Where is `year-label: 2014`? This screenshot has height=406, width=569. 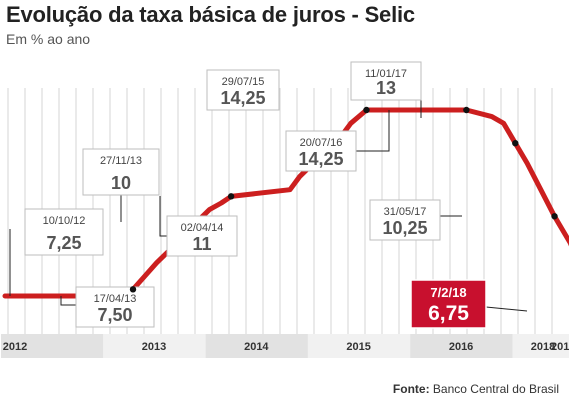 year-label: 2014 is located at coordinates (256, 347).